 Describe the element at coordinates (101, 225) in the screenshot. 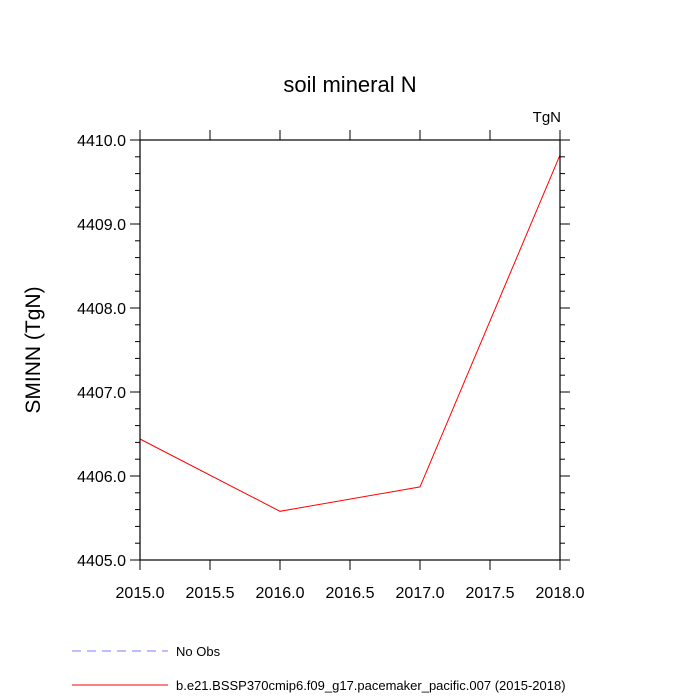

I see `y-tick-label: 4409.0` at that location.